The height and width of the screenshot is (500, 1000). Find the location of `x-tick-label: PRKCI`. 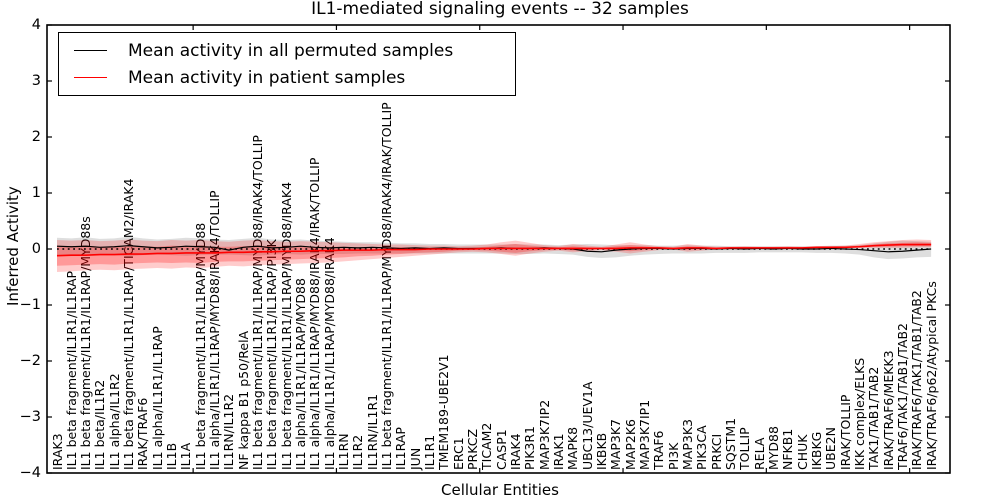

x-tick-label: PRKCI is located at coordinates (716, 451).